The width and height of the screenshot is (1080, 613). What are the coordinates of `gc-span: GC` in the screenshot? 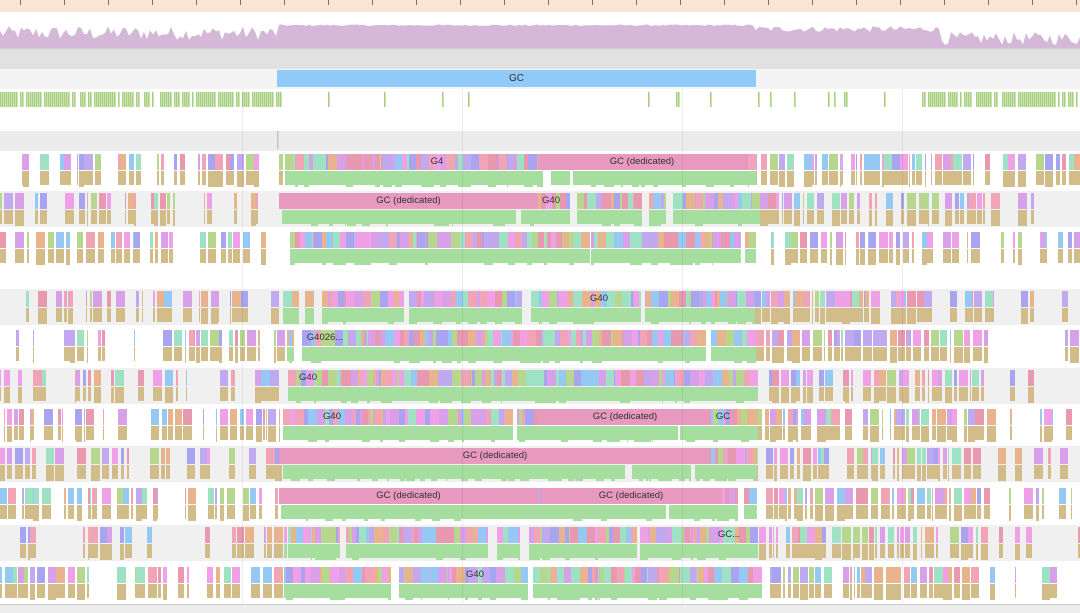 It's located at (516, 78).